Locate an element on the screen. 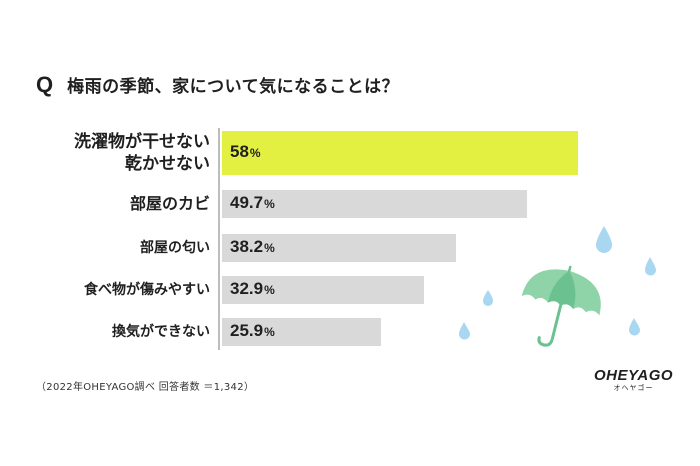  category-label: 部屋の匂い is located at coordinates (175, 248).